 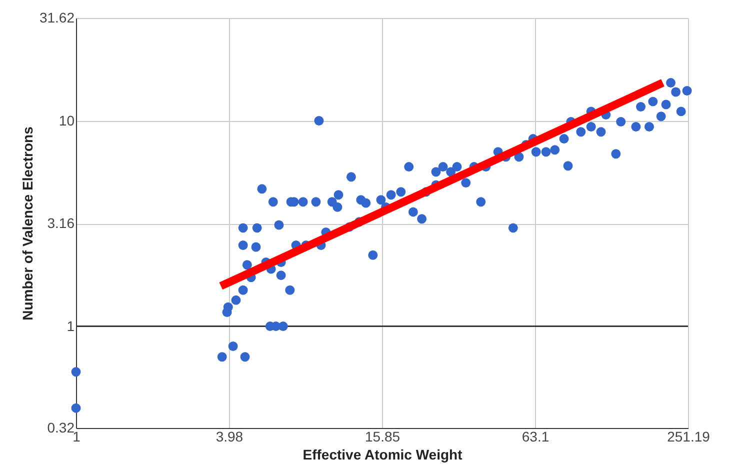 I want to click on x-tick-label: 251.19, so click(x=688, y=436).